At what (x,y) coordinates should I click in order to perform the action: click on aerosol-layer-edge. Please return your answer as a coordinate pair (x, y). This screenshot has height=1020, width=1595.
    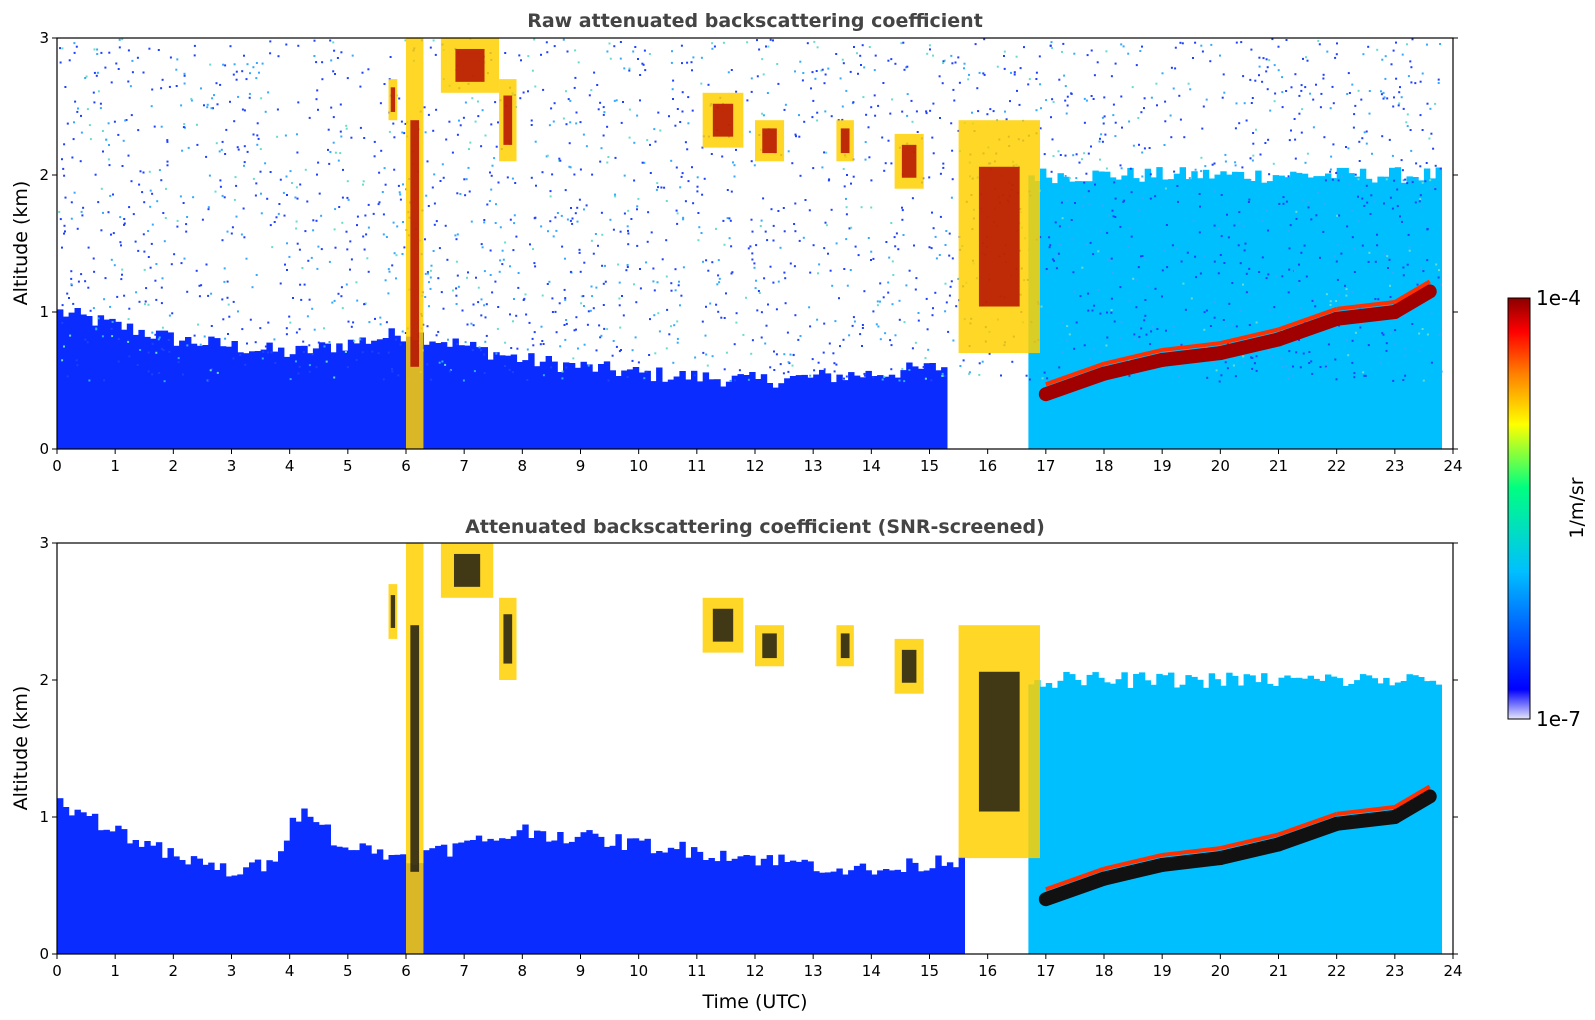
    Looking at the image, I should click on (1249, 841).